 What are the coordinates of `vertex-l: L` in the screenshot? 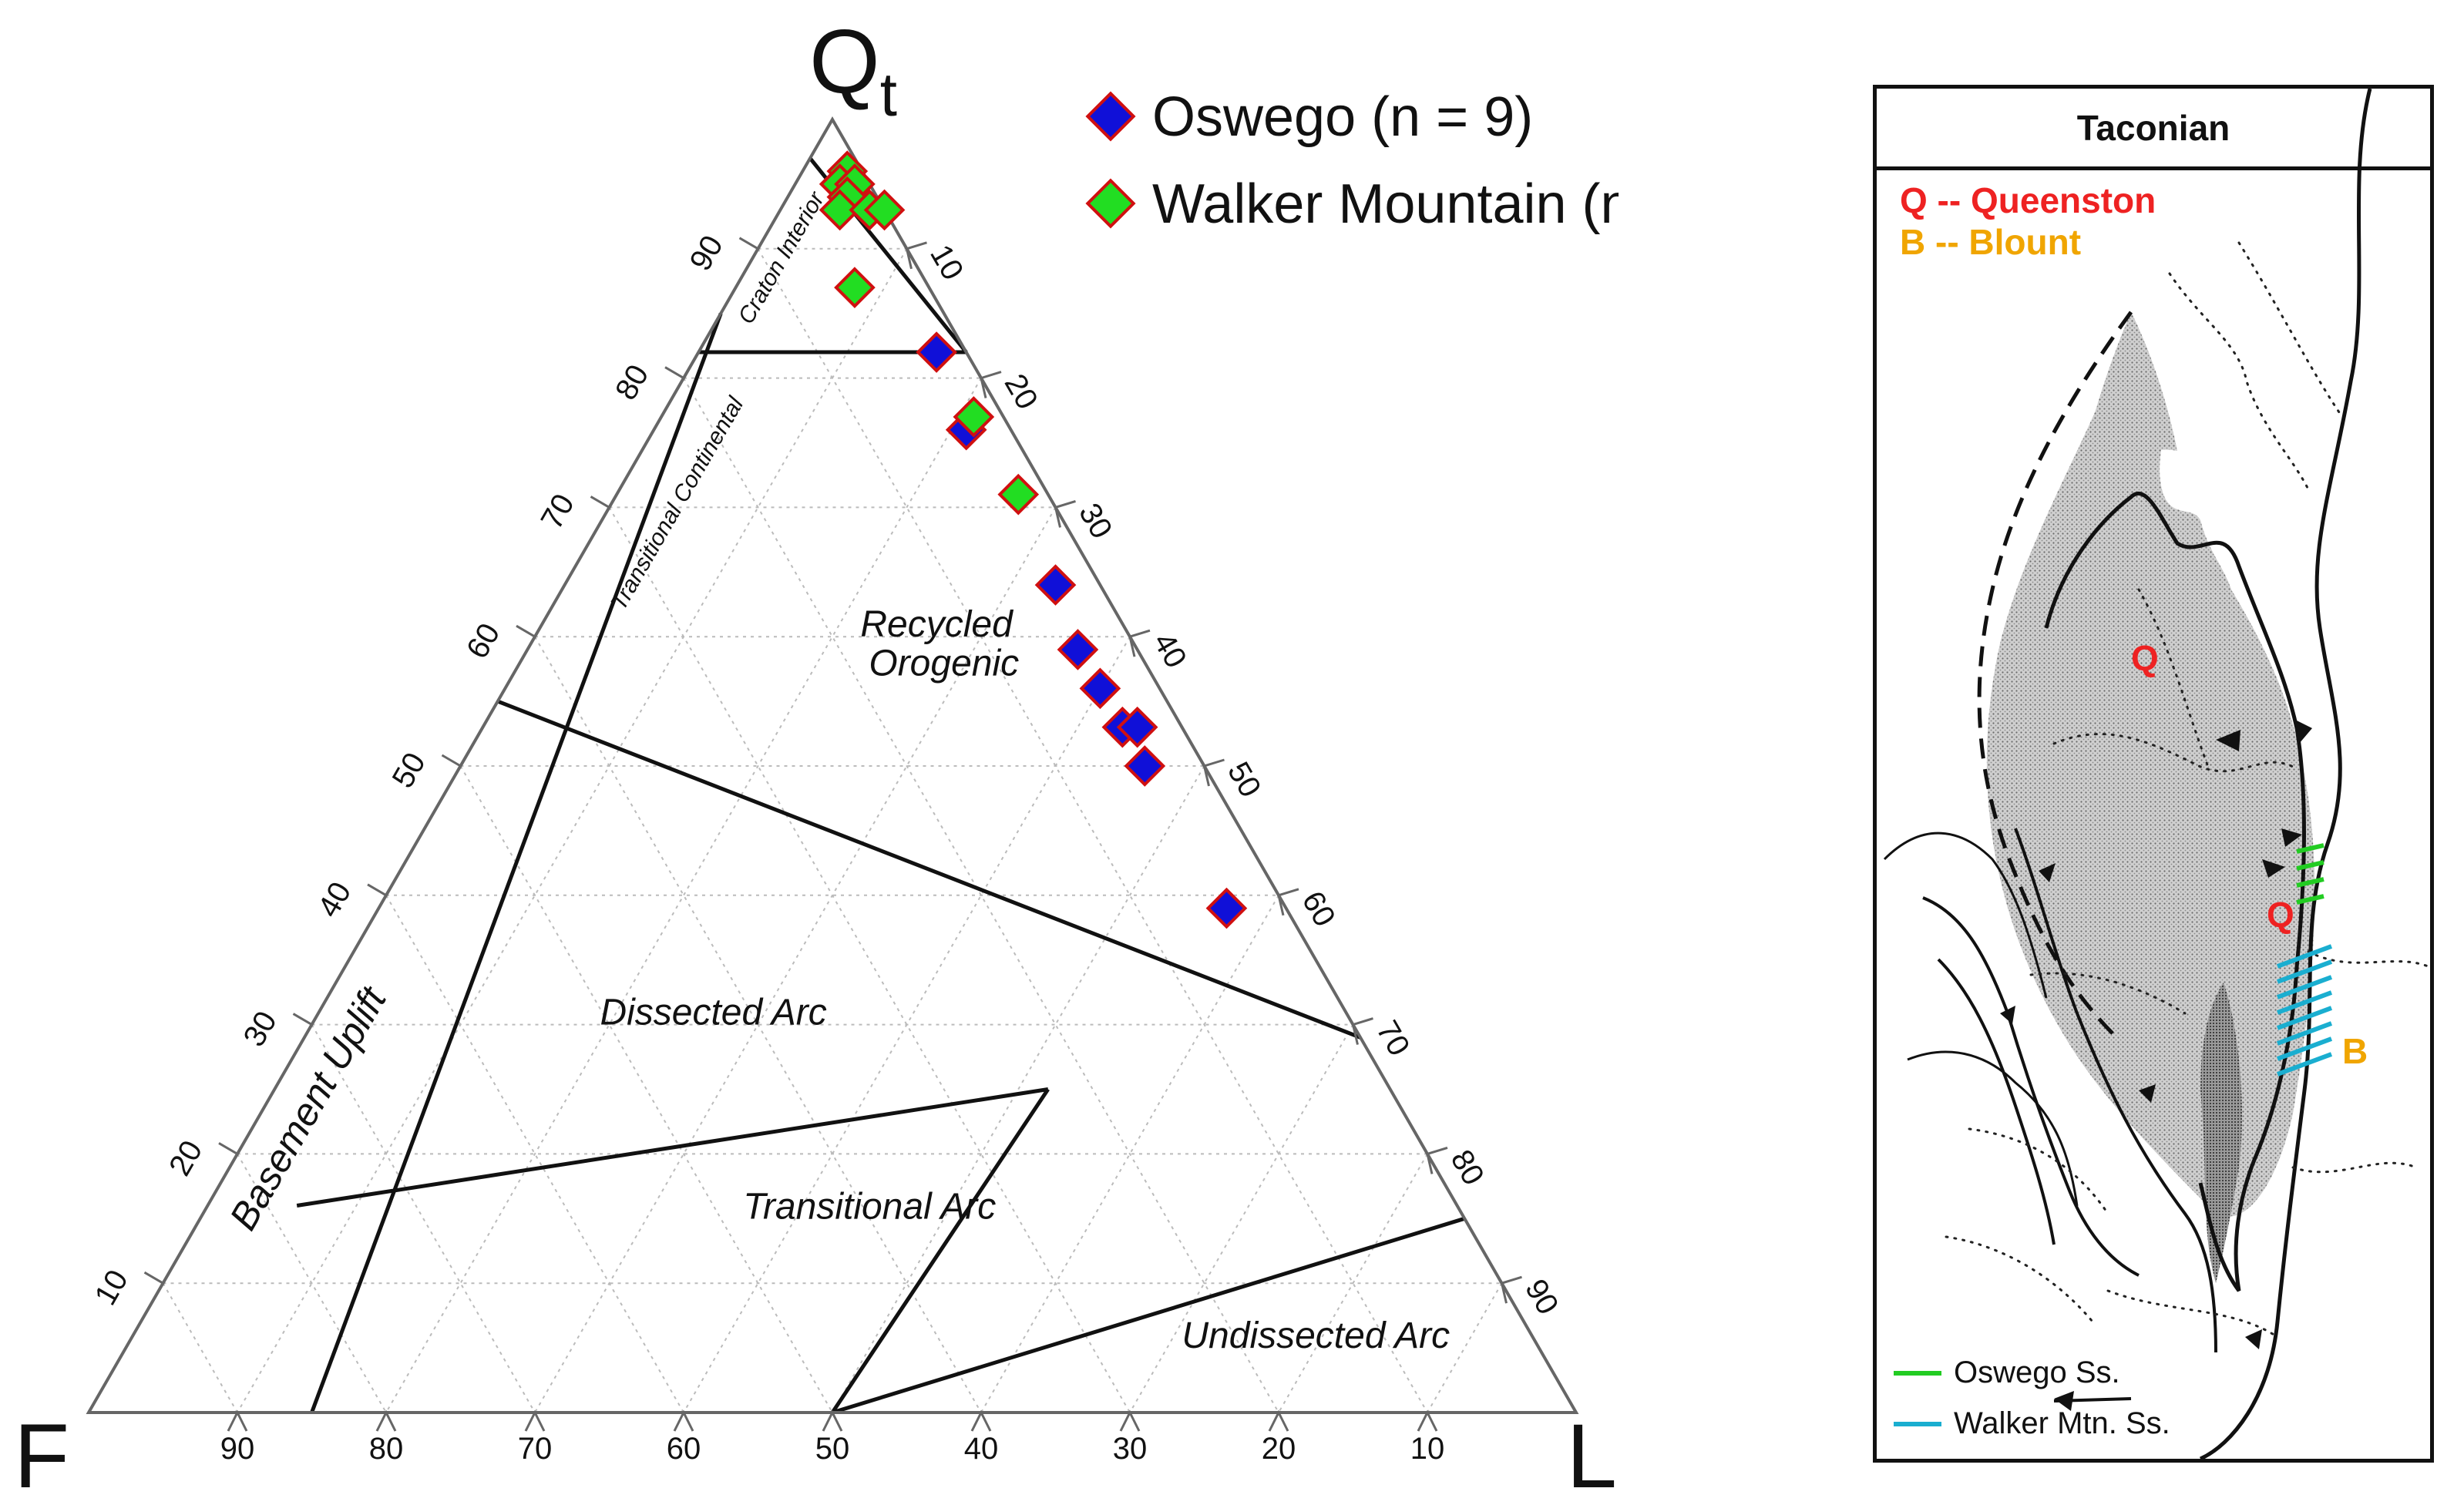 It's located at (1591, 1455).